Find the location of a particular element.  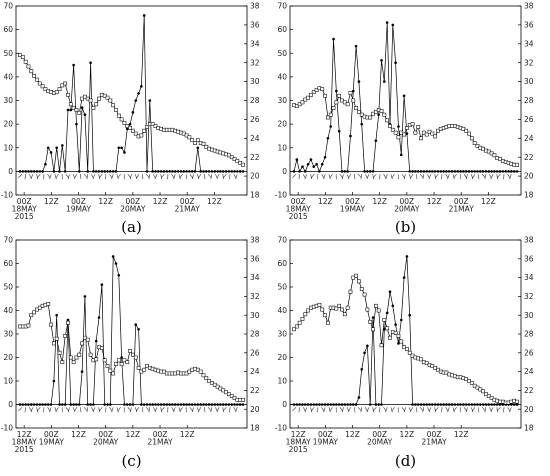

x-tick-label: 00Z 19MAY is located at coordinates (353, 205).